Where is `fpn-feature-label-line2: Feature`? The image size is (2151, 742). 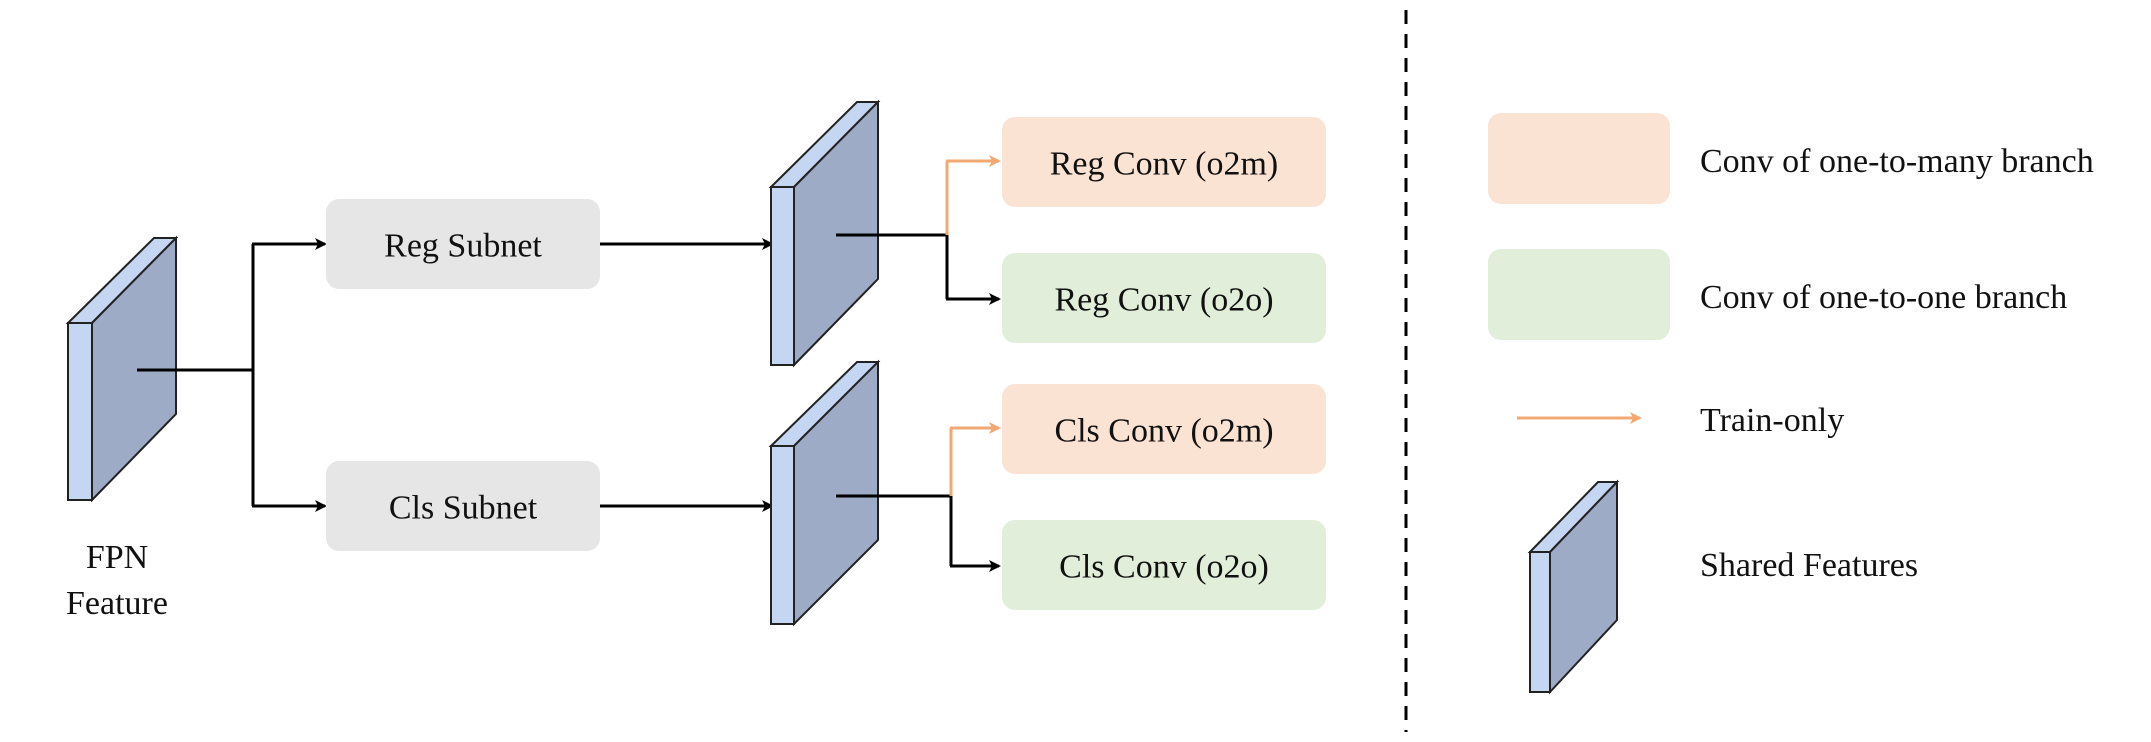
fpn-feature-label-line2: Feature is located at coordinates (117, 603).